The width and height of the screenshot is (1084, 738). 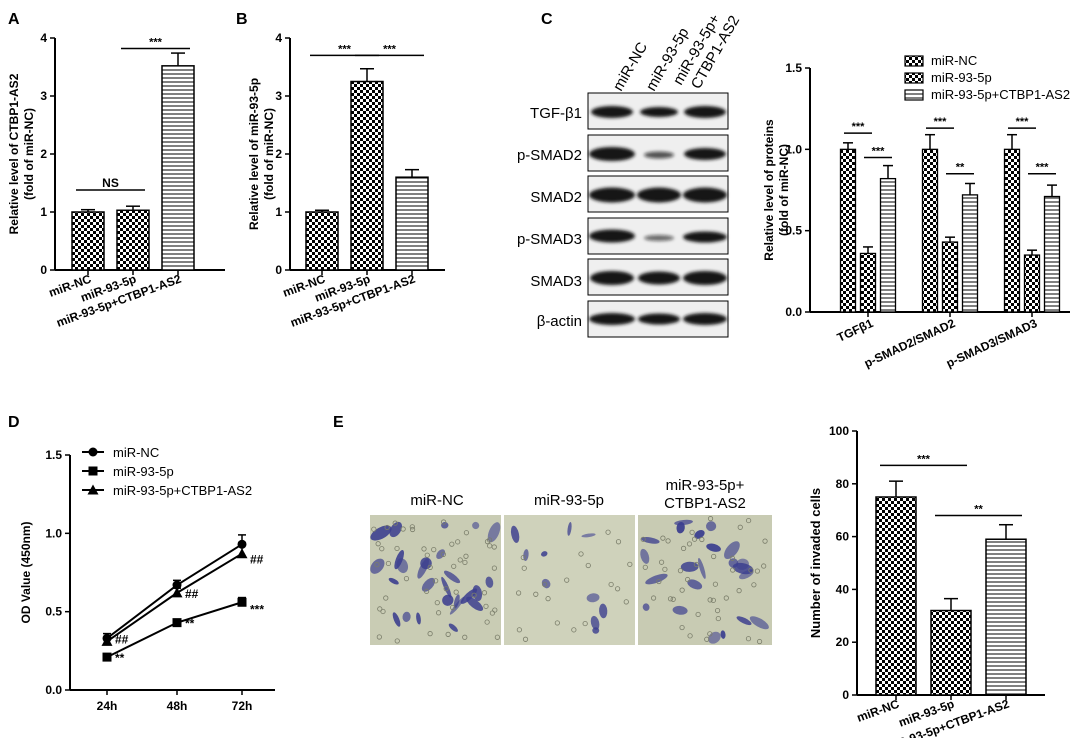 What do you see at coordinates (843, 642) in the screenshot?
I see `y-tick-label: 20` at bounding box center [843, 642].